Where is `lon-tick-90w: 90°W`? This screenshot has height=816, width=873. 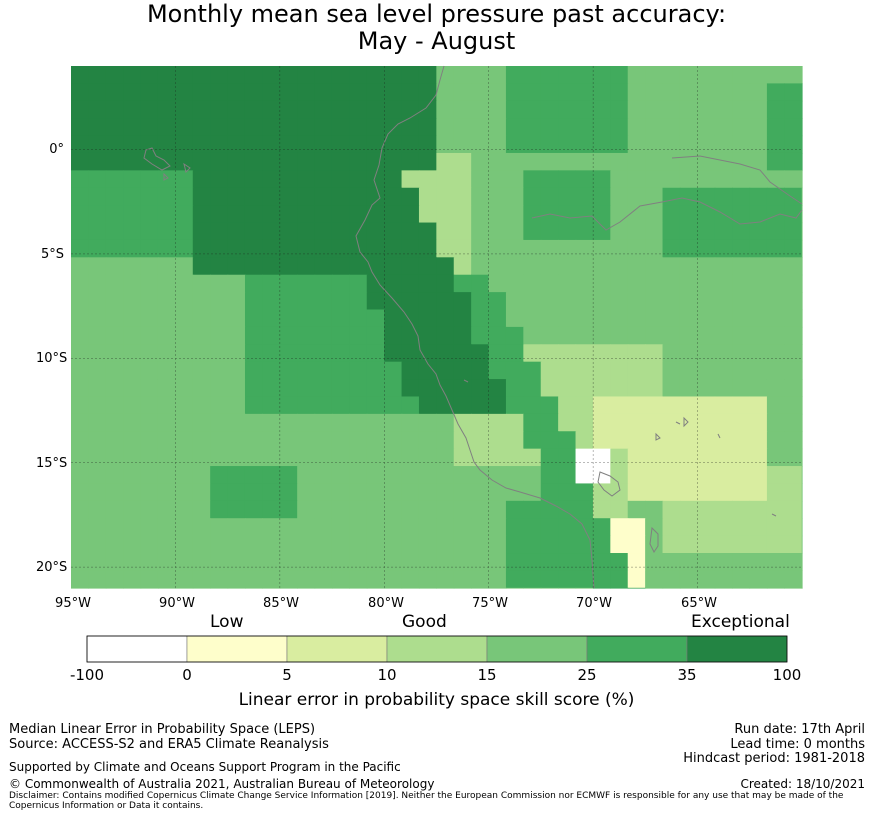 lon-tick-90w: 90°W is located at coordinates (177, 603).